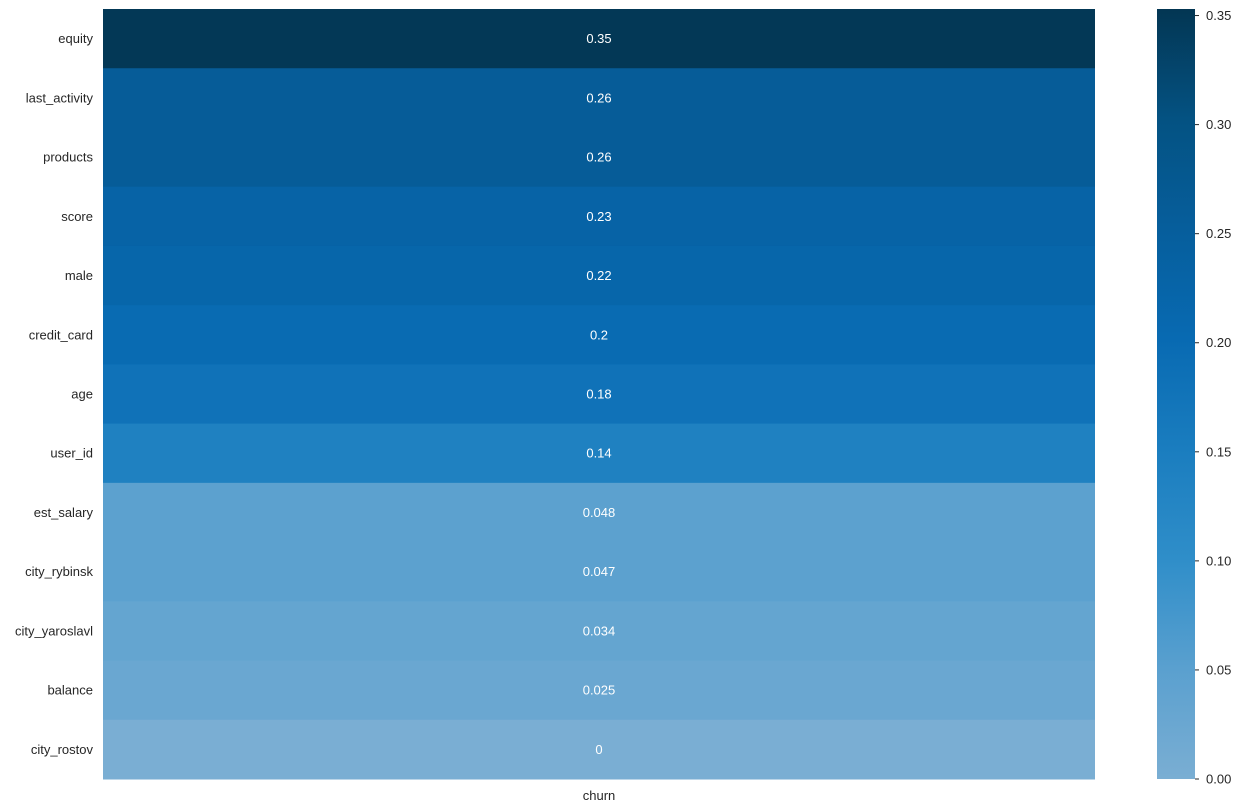 The height and width of the screenshot is (811, 1242). What do you see at coordinates (1213, 397) in the screenshot?
I see `colorbar-tick-labels: 0.00 0.05 0.10 0.15 0.20 0.25 0.30 0.35` at bounding box center [1213, 397].